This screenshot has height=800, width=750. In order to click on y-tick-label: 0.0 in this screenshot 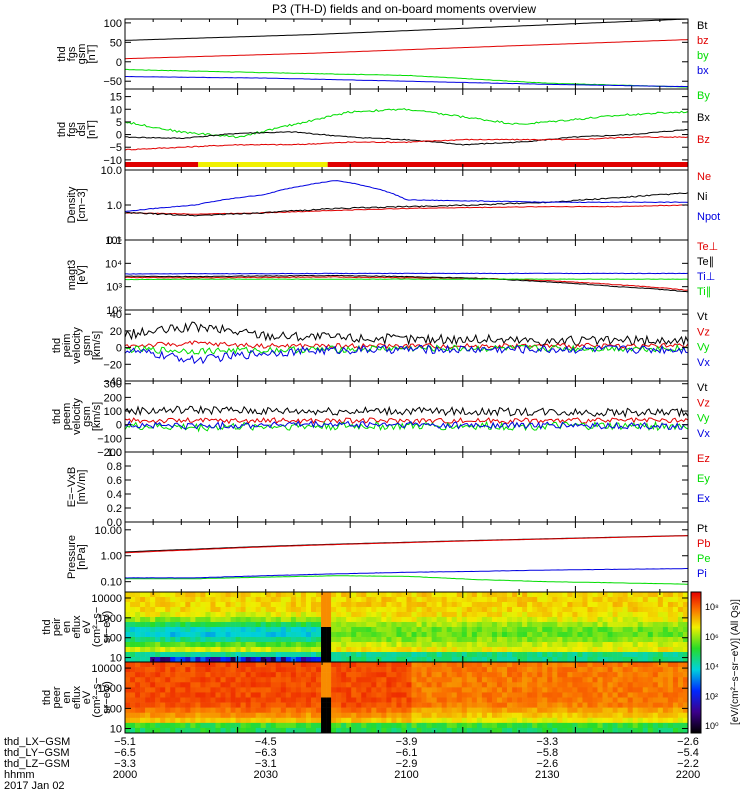, I will do `click(114, 523)`.